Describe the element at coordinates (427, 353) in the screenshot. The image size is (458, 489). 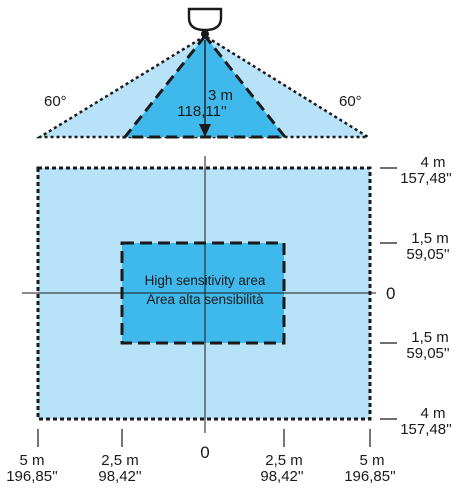
I see `right-lower-inches: 59,05''` at that location.